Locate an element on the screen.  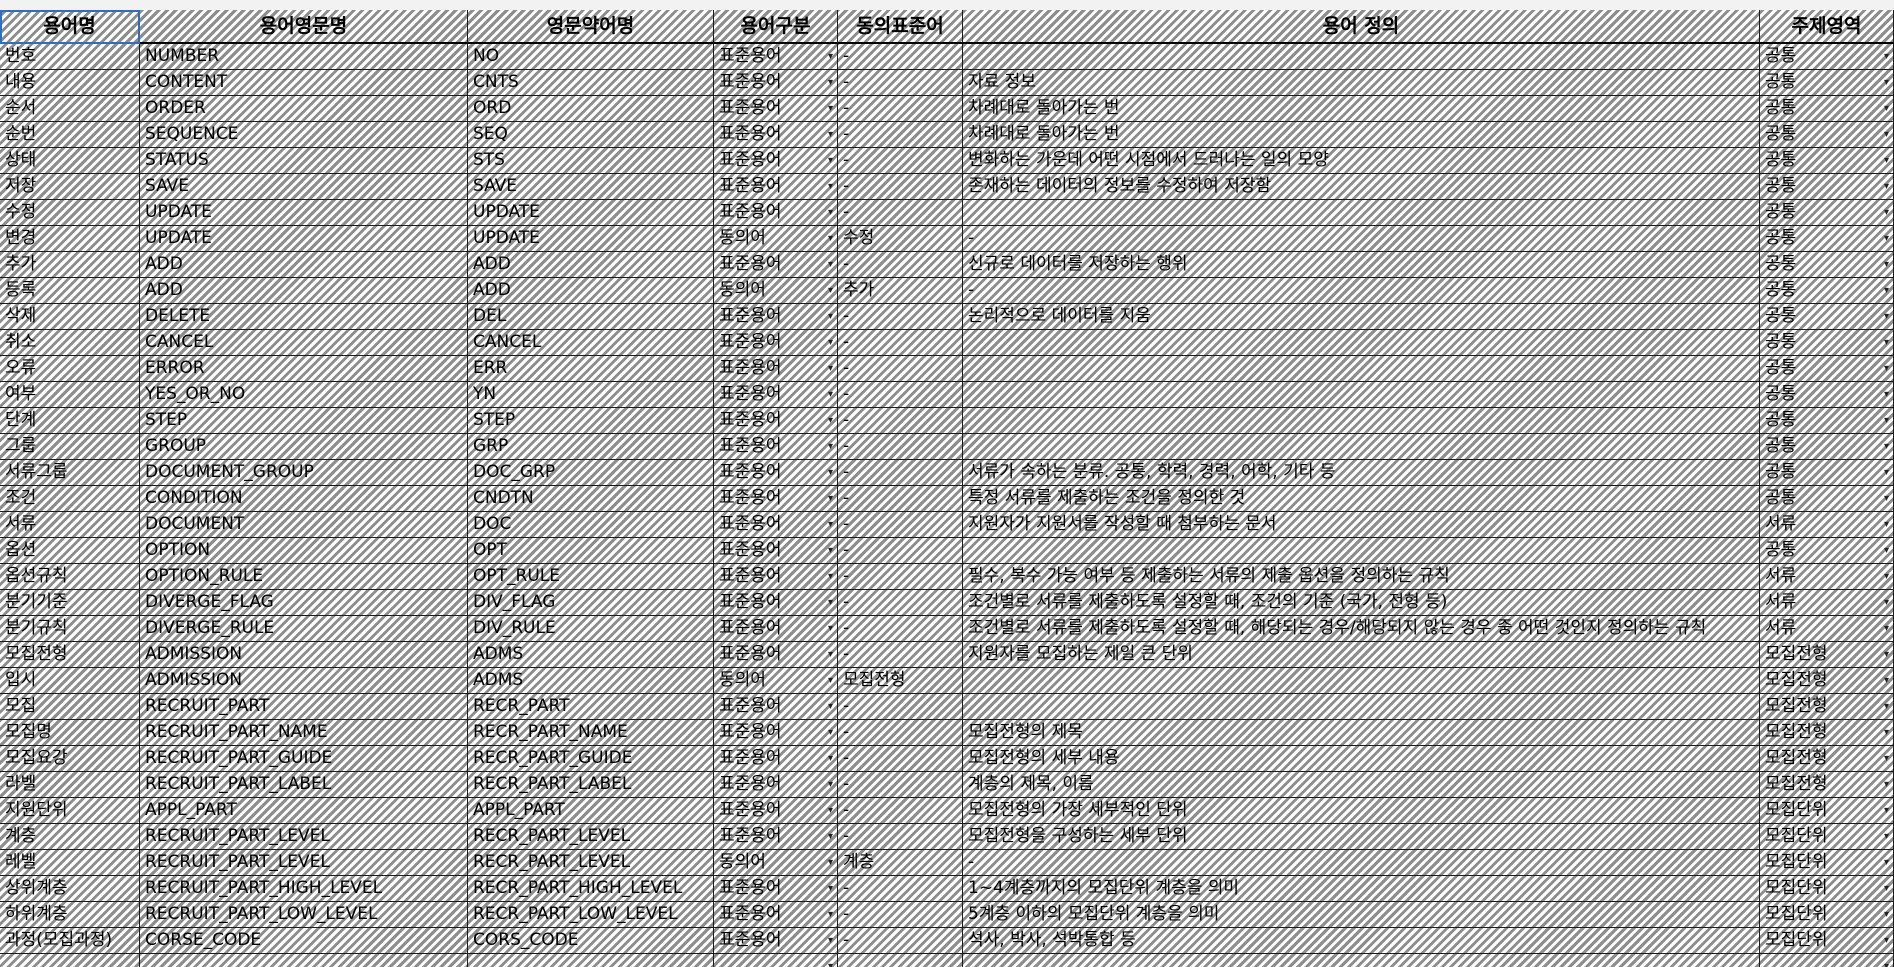
cell-abbreviation: ADD is located at coordinates (591, 265).